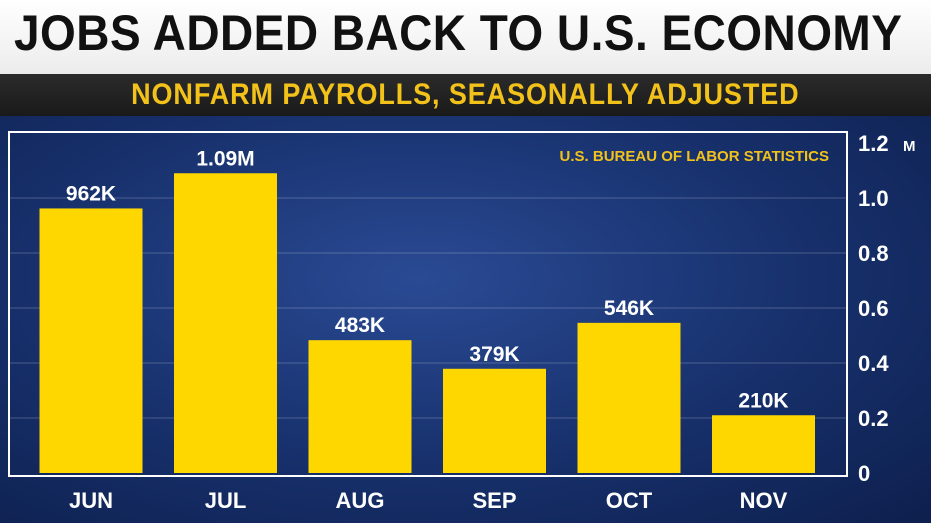 Image resolution: width=931 pixels, height=523 pixels. Describe the element at coordinates (764, 500) in the screenshot. I see `x-tick-label-nov: NOV` at that location.